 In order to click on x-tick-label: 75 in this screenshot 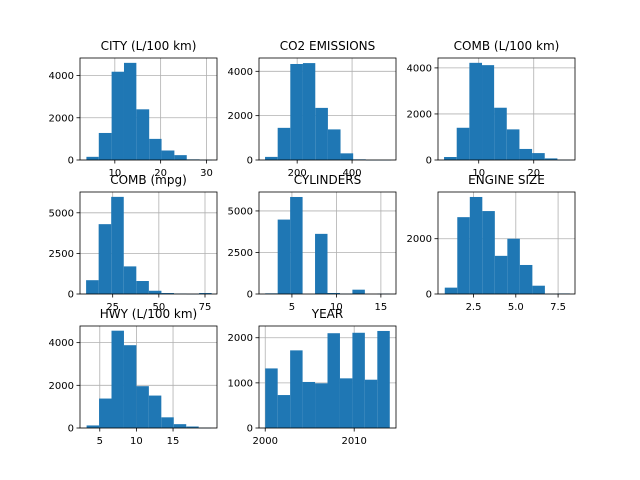, I will do `click(205, 307)`.